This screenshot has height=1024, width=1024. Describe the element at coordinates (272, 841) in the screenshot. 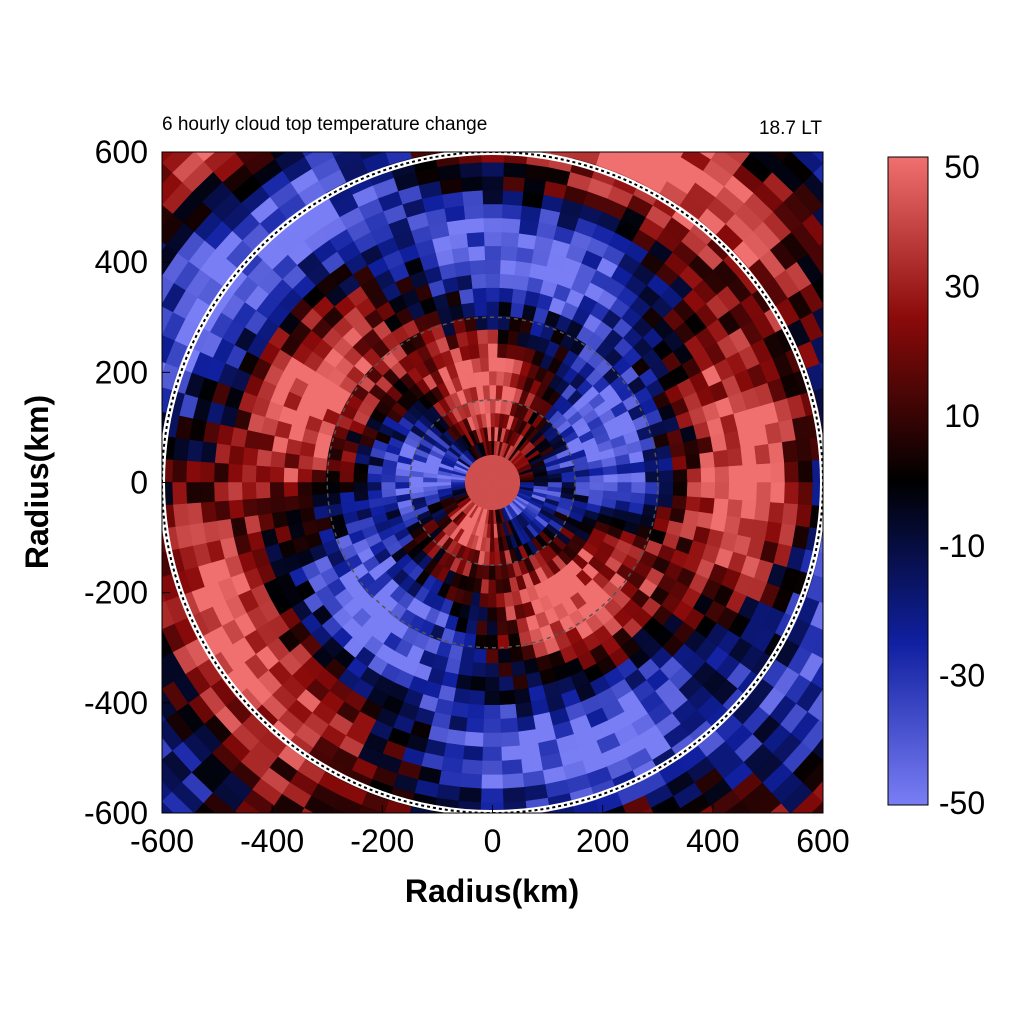

I see `x-tick-label: -400` at that location.